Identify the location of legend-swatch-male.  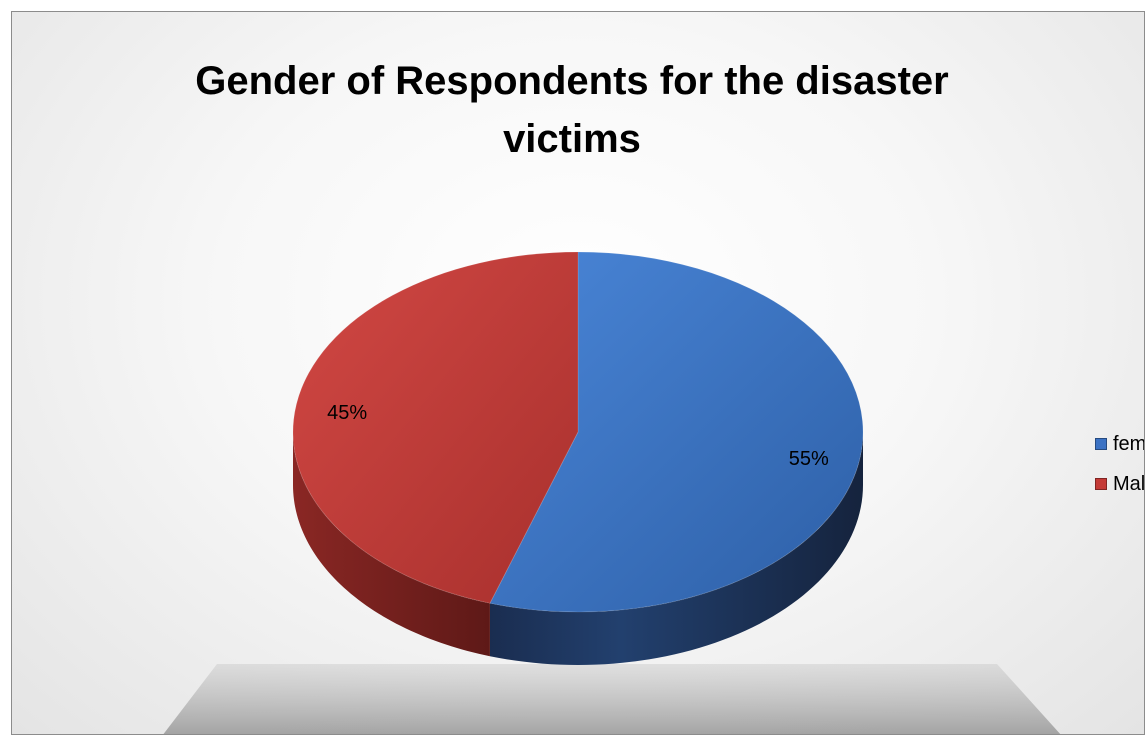
(1101, 484).